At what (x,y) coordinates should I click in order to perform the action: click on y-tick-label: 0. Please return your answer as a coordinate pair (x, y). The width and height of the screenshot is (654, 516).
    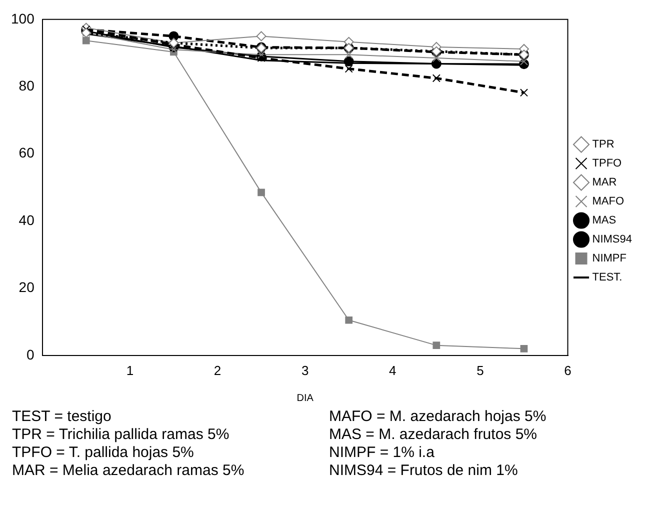
    Looking at the image, I should click on (30, 354).